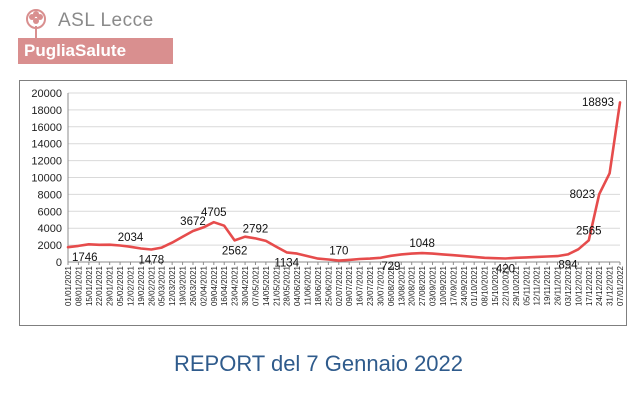  I want to click on tree-icon, so click(36, 23).